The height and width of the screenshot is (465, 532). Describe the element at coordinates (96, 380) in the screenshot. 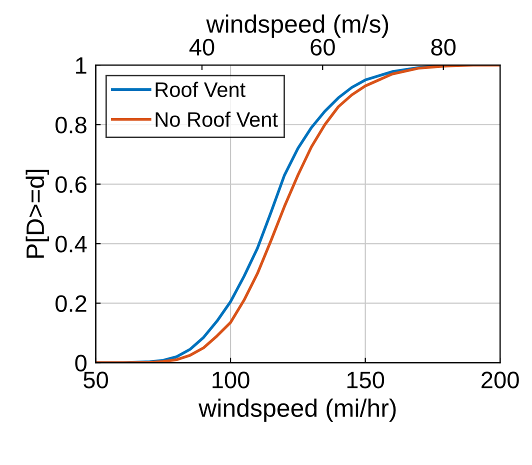

I see `x-tick-label: 50` at that location.